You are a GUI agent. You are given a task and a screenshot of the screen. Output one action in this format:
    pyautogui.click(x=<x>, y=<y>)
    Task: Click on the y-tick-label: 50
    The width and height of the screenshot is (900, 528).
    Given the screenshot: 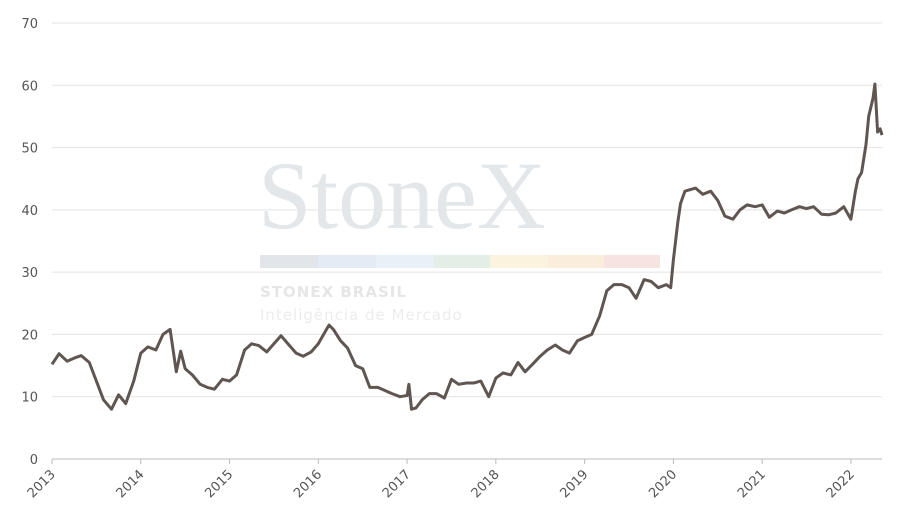 What is the action you would take?
    pyautogui.click(x=29, y=149)
    